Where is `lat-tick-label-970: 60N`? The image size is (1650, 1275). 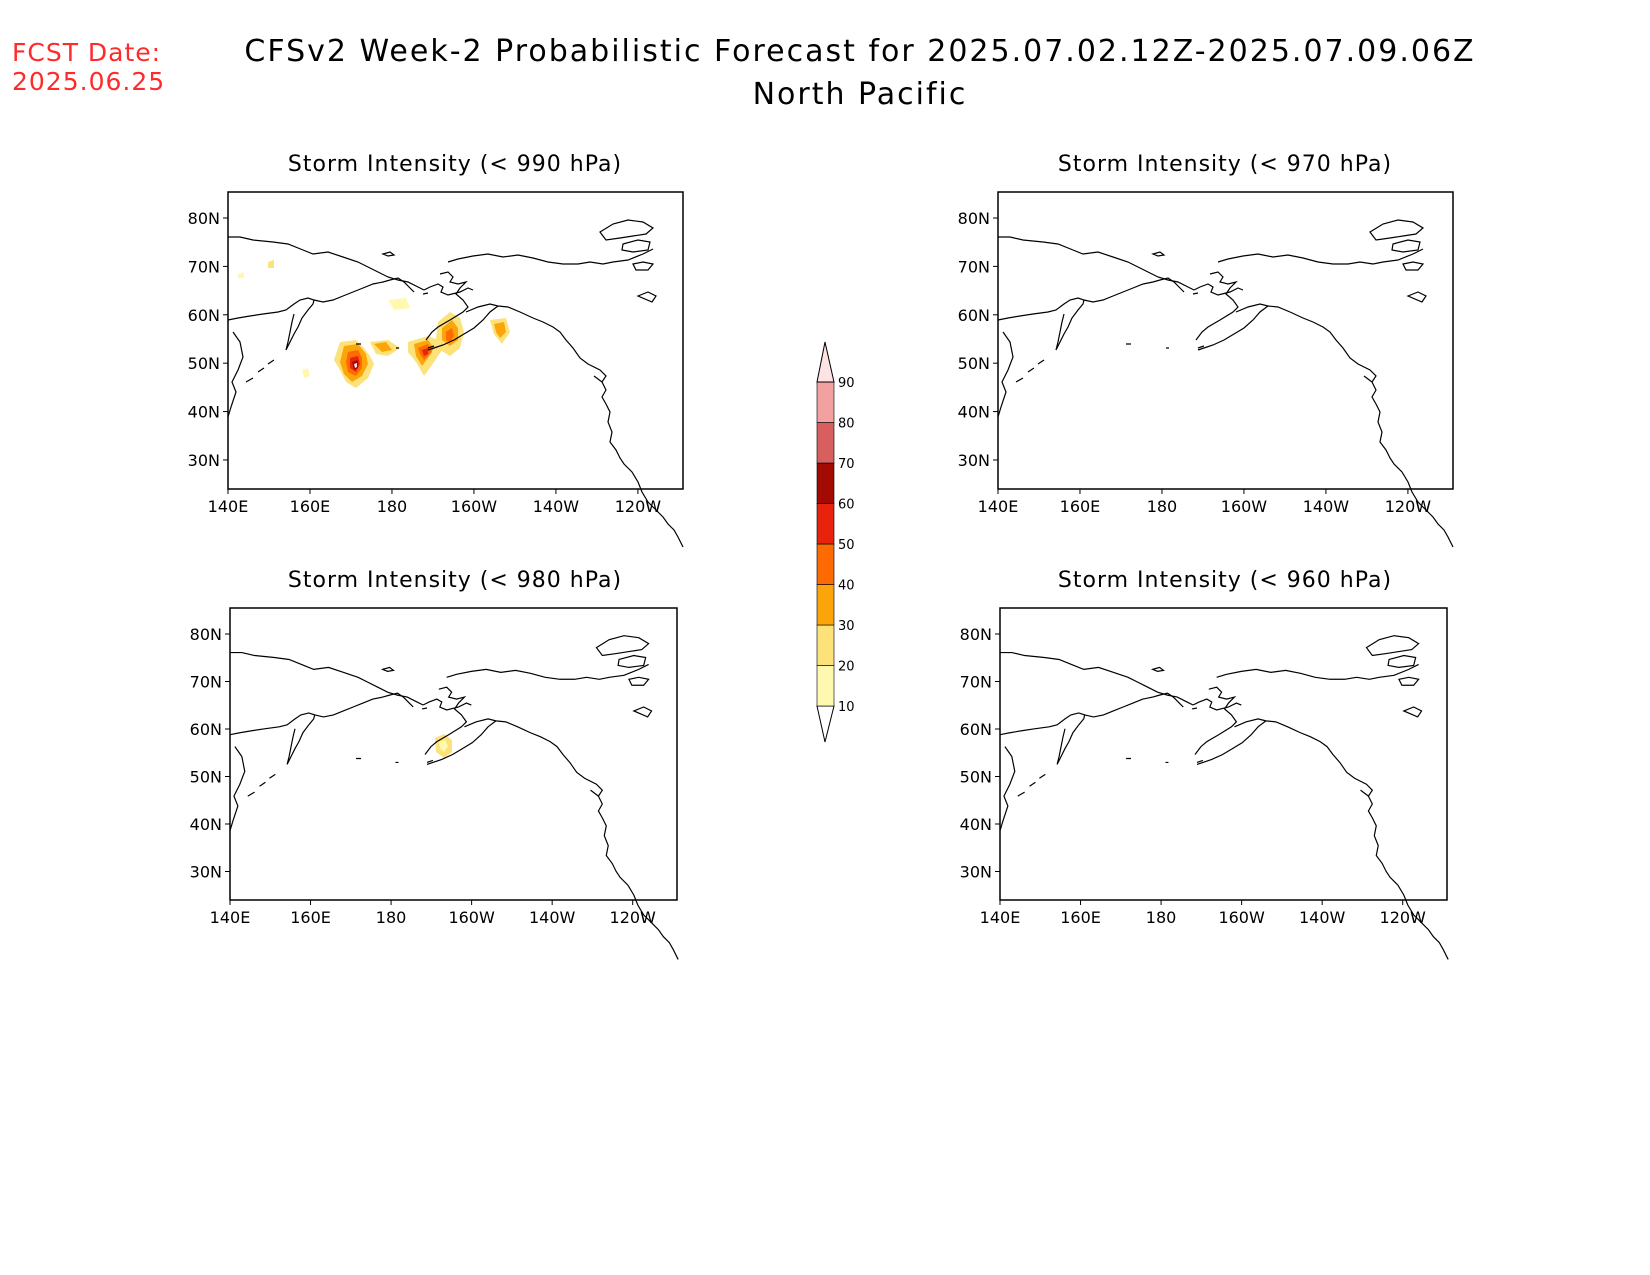
lat-tick-label-970: 60N is located at coordinates (974, 315).